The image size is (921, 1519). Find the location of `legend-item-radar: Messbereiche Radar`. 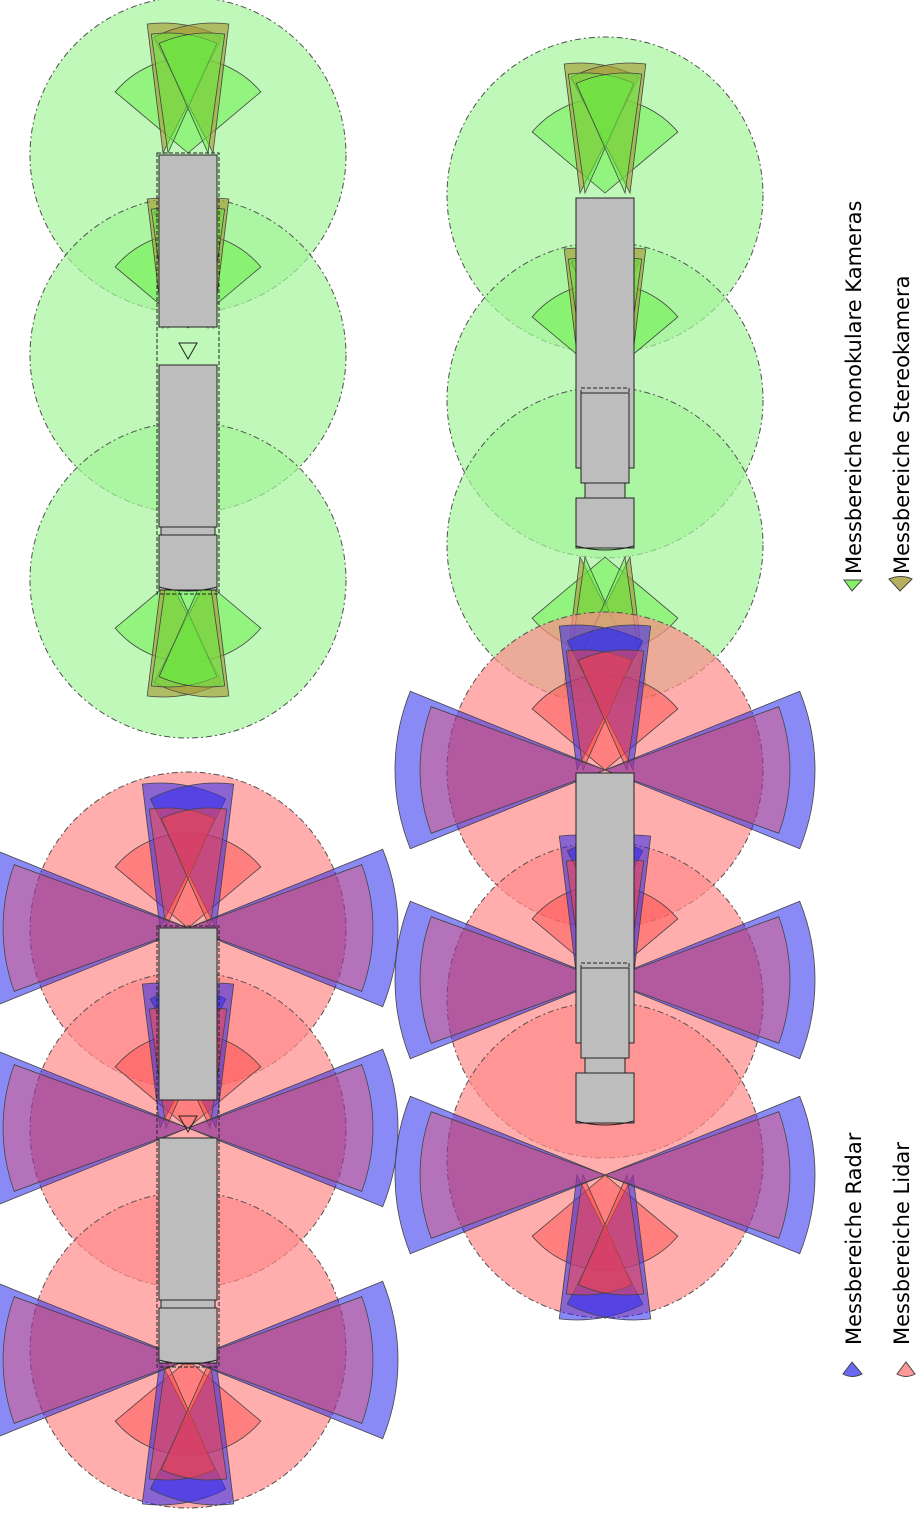

legend-item-radar: Messbereiche Radar is located at coordinates (854, 1254).